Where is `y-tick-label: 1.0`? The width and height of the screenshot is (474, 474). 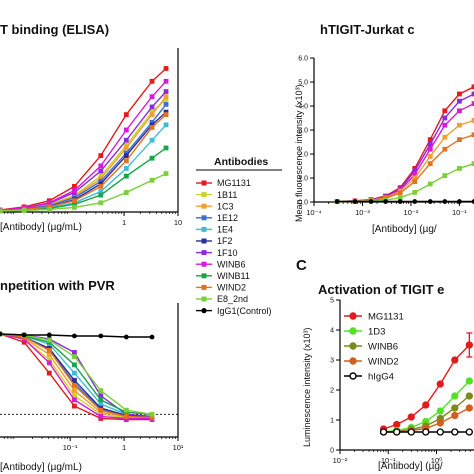 y-tick-label: 1.0 is located at coordinates (303, 179).